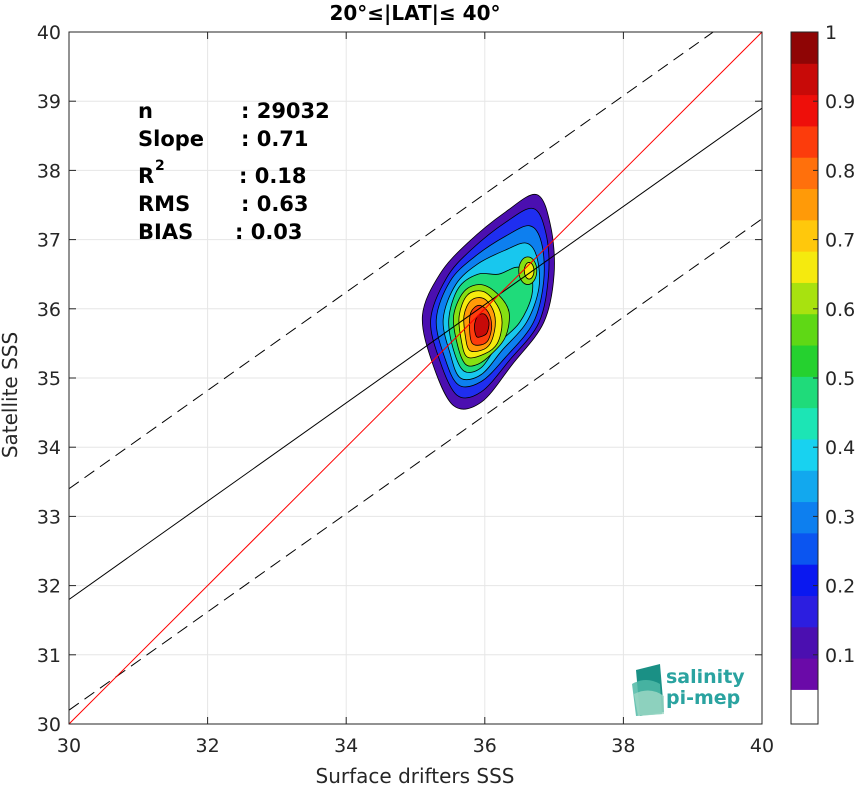  I want to click on colorbar: 0.1 0.2 0.3 0.4 0.5 0.6 0.7 0.8 0.9 1, so click(822, 373).